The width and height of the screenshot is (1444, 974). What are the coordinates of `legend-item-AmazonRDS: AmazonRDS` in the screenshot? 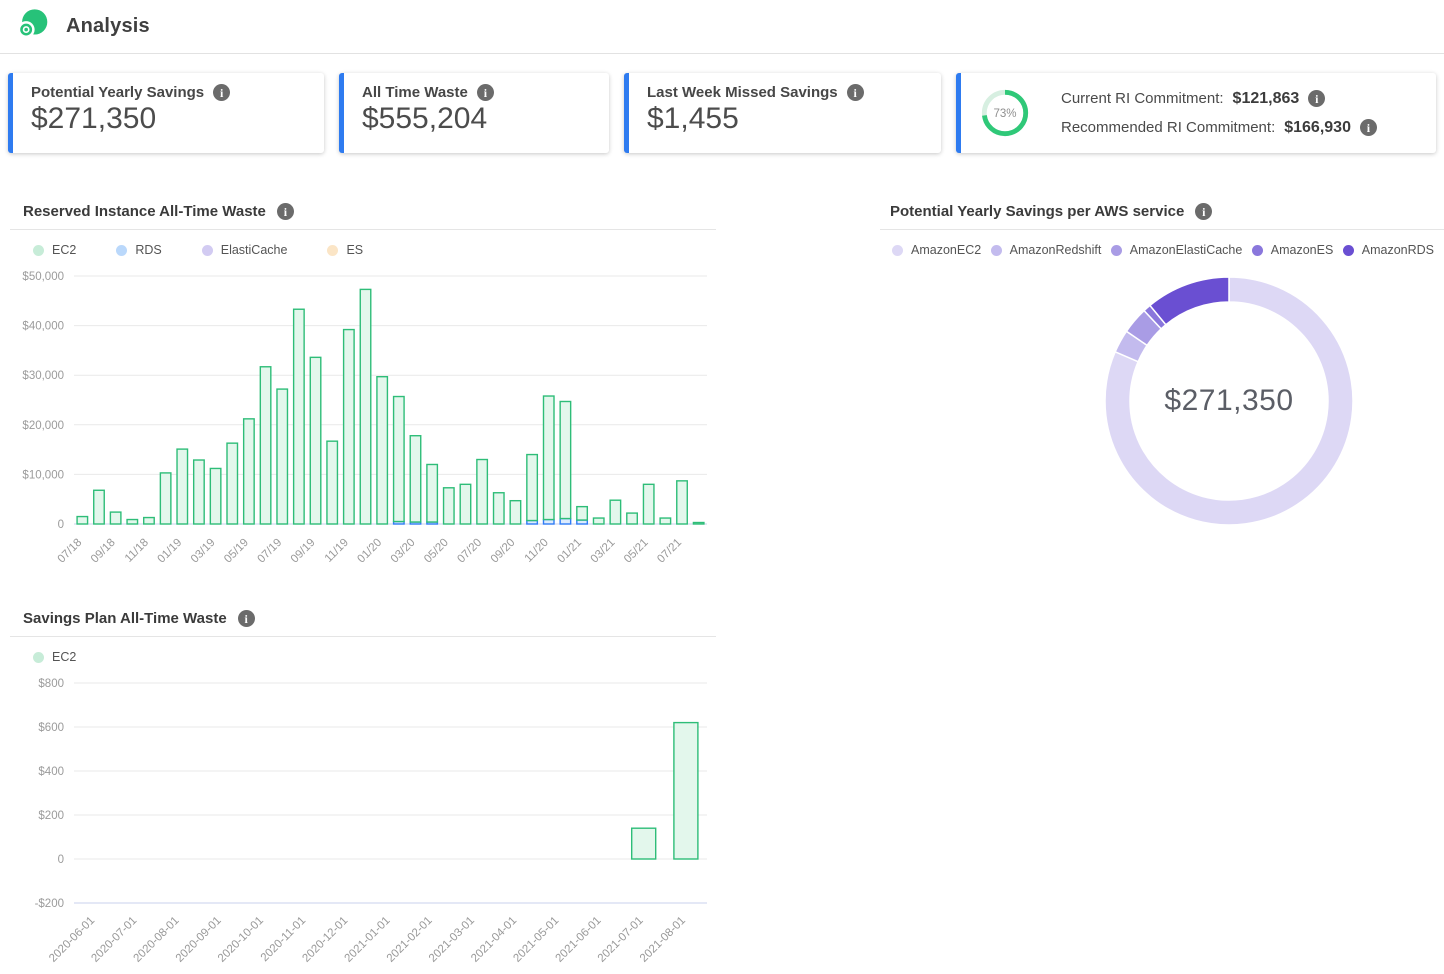 It's located at (1388, 250).